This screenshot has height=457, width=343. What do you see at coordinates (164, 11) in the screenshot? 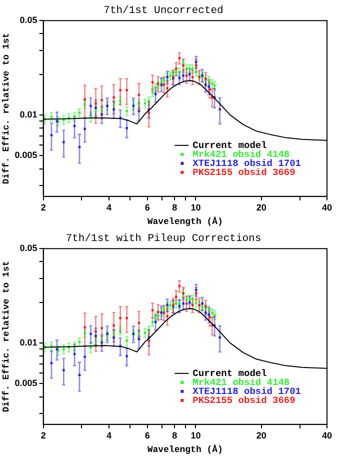
I see `chart-title: 7th/1st Uncorrected` at bounding box center [164, 11].